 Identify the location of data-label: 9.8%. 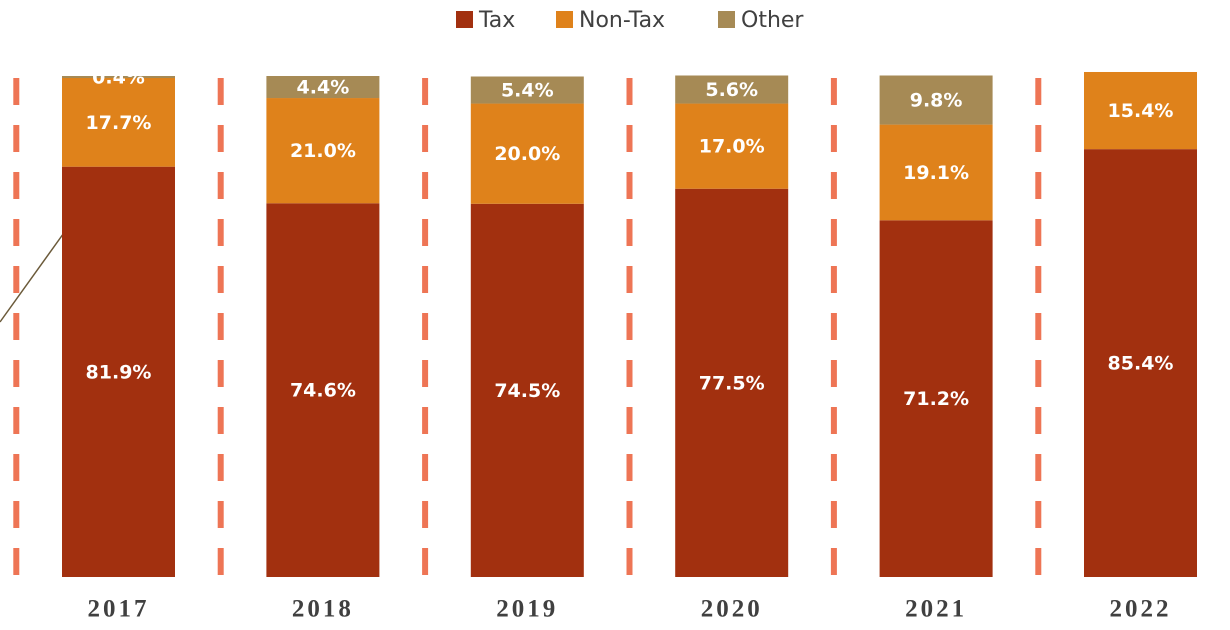
(936, 101).